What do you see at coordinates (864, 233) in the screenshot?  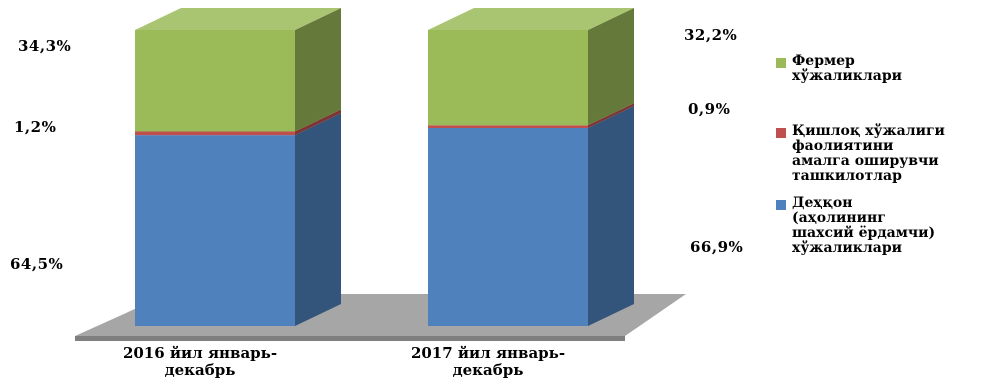 I see `legend-label-line: шахсий ёрдамчи)` at bounding box center [864, 233].